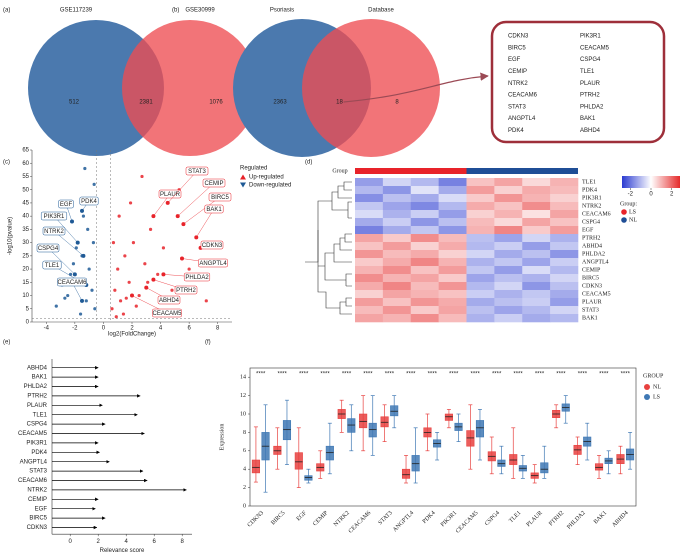 The width and height of the screenshot is (686, 554). Describe the element at coordinates (40, 415) in the screenshot. I see `y-tick-label: TLE1` at that location.